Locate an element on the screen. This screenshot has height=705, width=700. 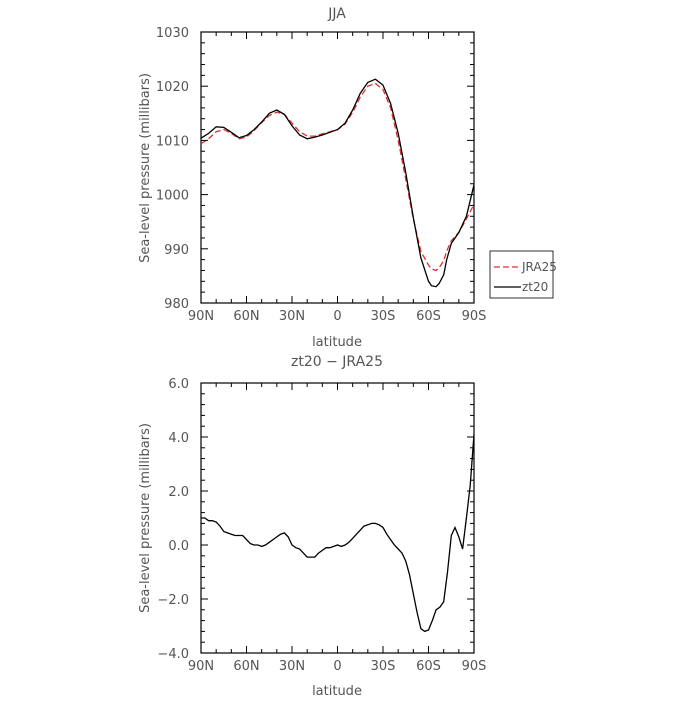
top-x-tick-label: 0 is located at coordinates (337, 316).